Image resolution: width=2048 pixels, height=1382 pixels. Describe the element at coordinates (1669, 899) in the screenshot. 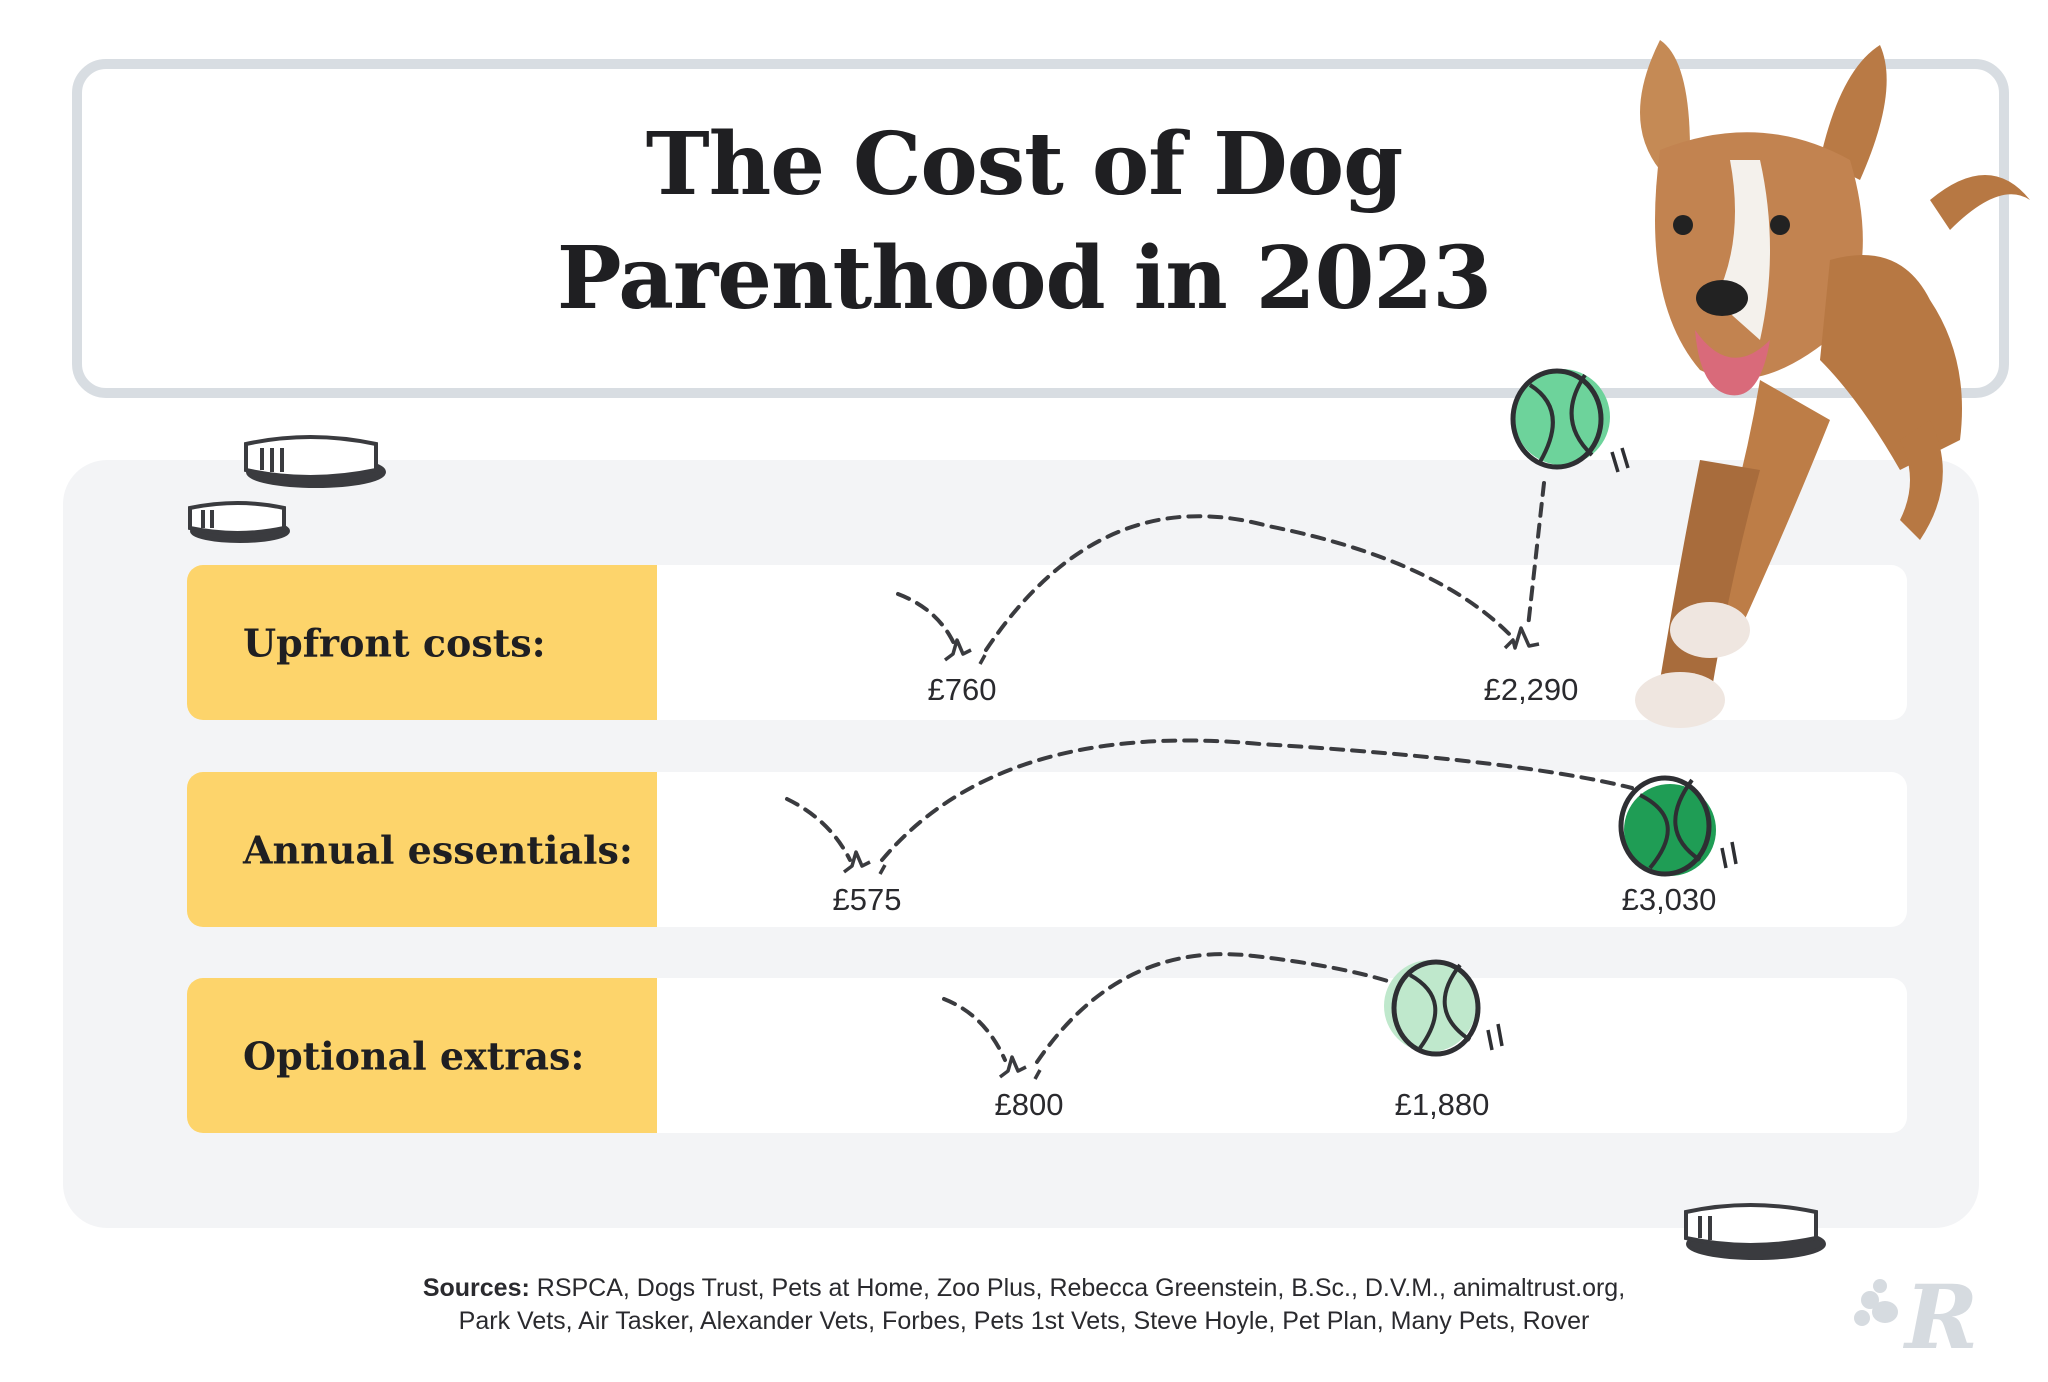

I see `value-annual-high: £3,030` at that location.